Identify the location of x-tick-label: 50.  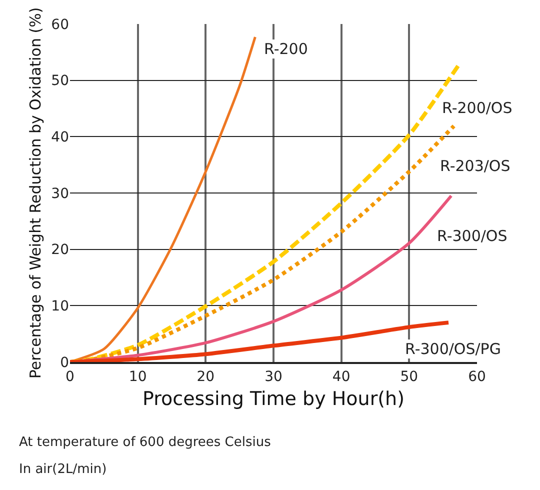
(409, 376).